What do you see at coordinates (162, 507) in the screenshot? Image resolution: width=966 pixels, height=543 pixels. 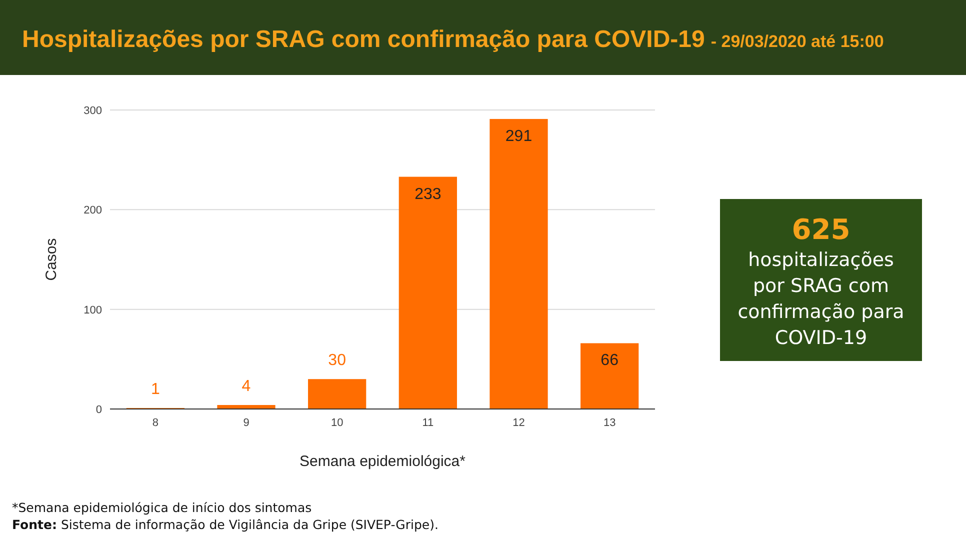 I see `text: *Semana epidemiológica de início dos sintomas` at bounding box center [162, 507].